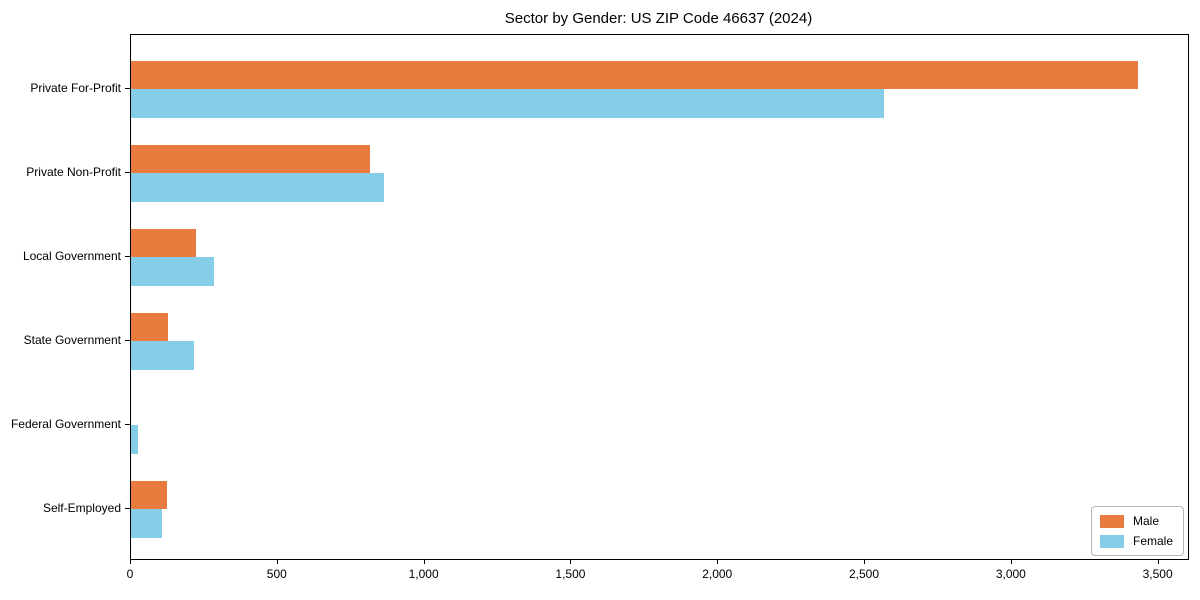  Describe the element at coordinates (1145, 521) in the screenshot. I see `legend-label-male: Male` at that location.